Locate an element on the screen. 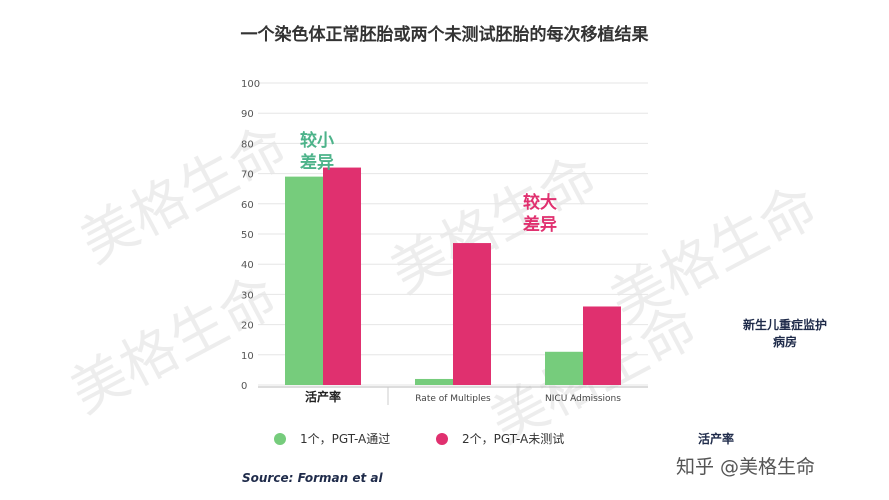 The image size is (889, 500). y-tick-label: 50 is located at coordinates (247, 235).